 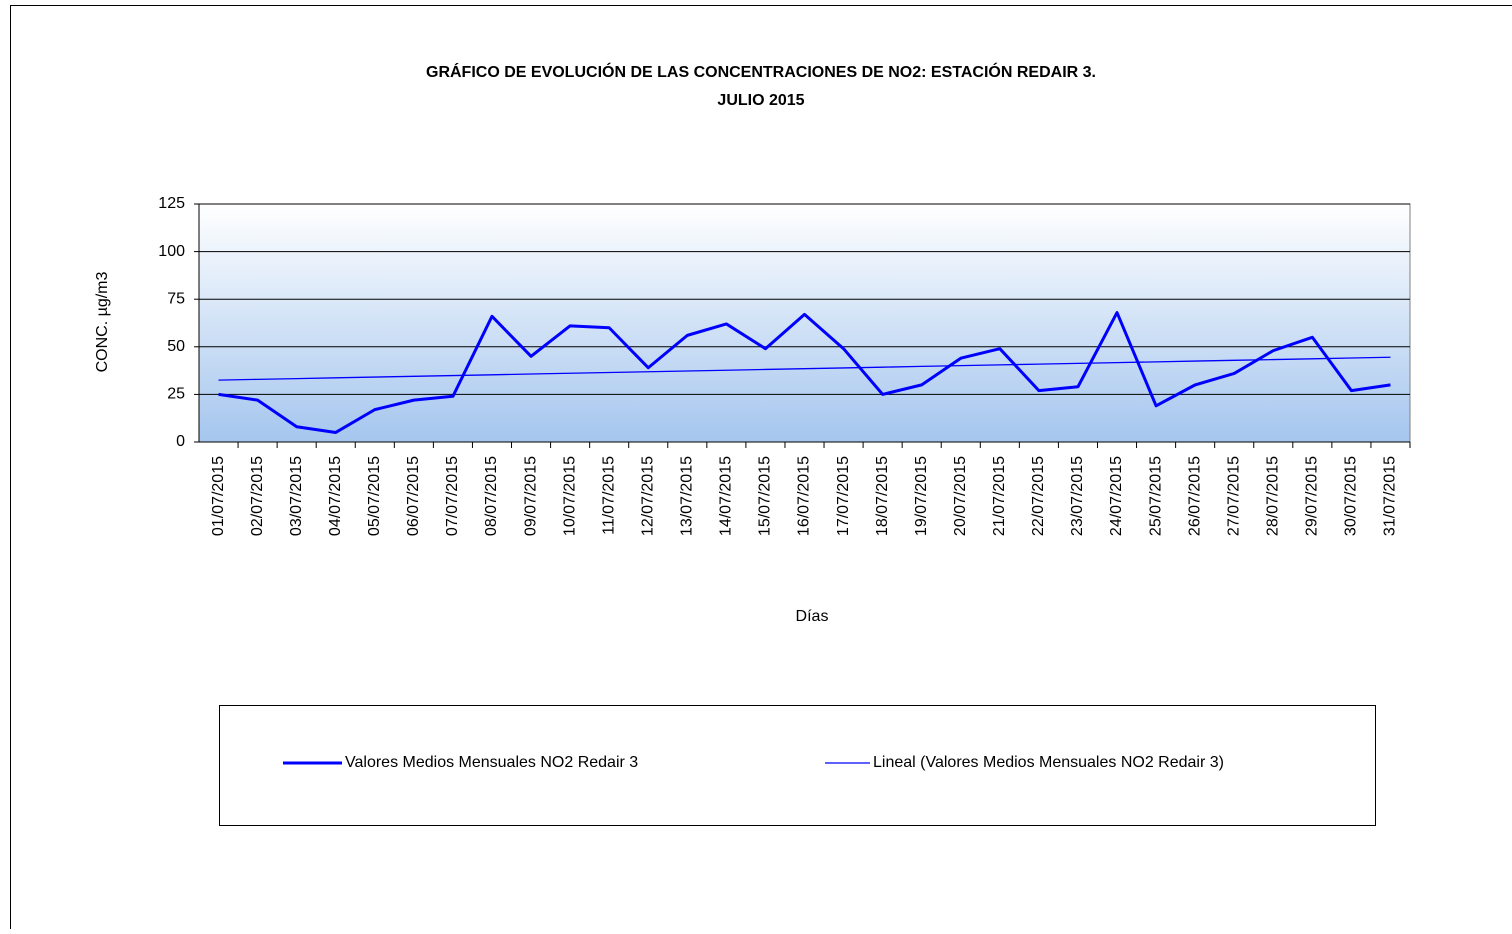 I want to click on x-tick-label: 04/07/2015, so click(x=335, y=496).